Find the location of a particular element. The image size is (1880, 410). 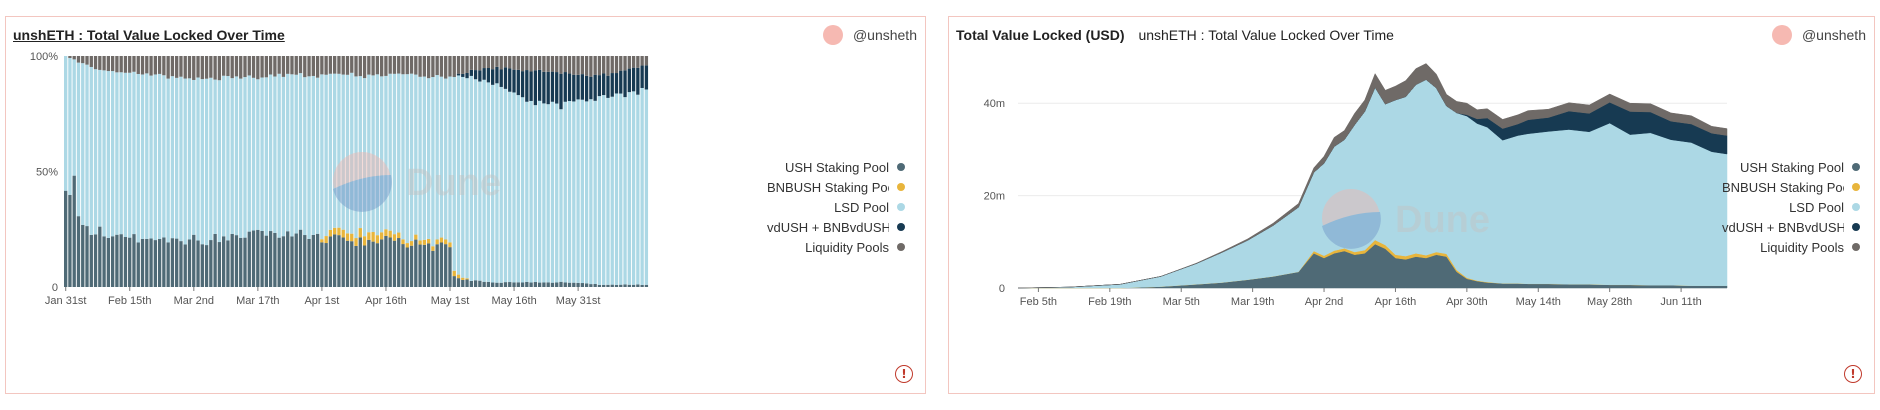

chart-title: Total Value Locked (USD) unshETH is located at coordinates (1175, 35).